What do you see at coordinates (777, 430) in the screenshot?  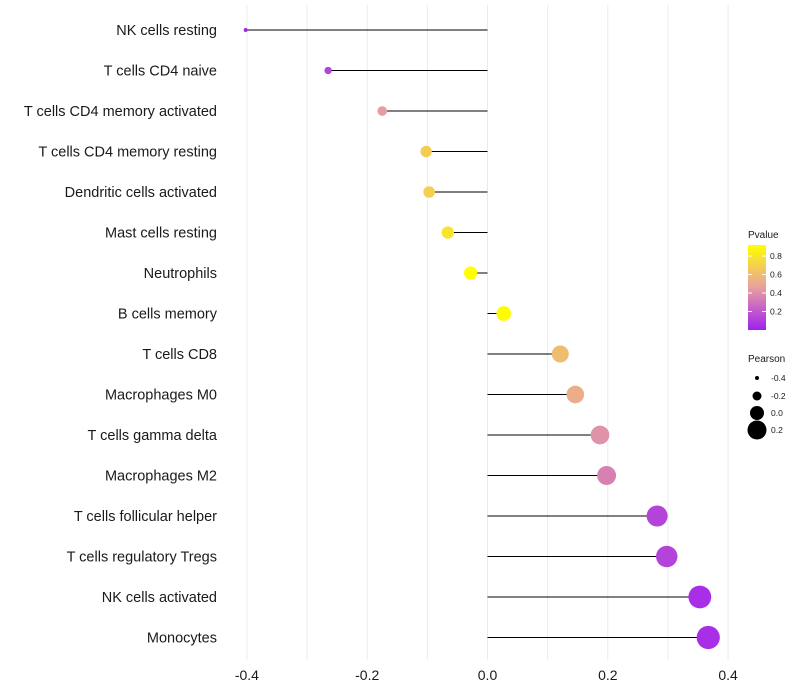 I see `pearson-size-label: 0.2` at bounding box center [777, 430].